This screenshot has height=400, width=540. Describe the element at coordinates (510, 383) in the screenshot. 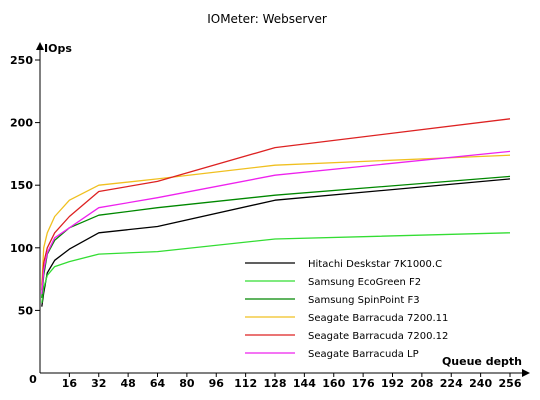

I see `x-tick-label: 256` at that location.